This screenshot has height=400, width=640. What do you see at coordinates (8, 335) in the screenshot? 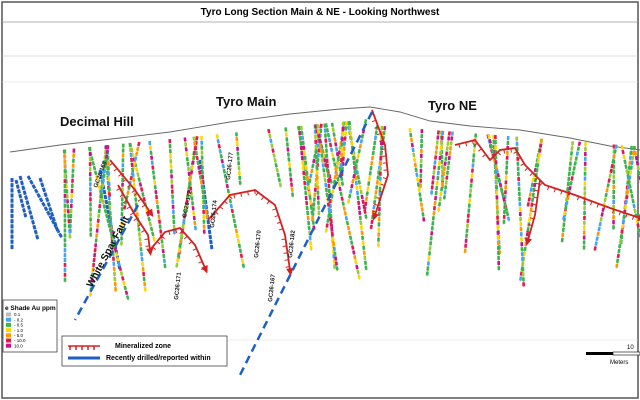
I see `grade-swatch` at bounding box center [8, 335].